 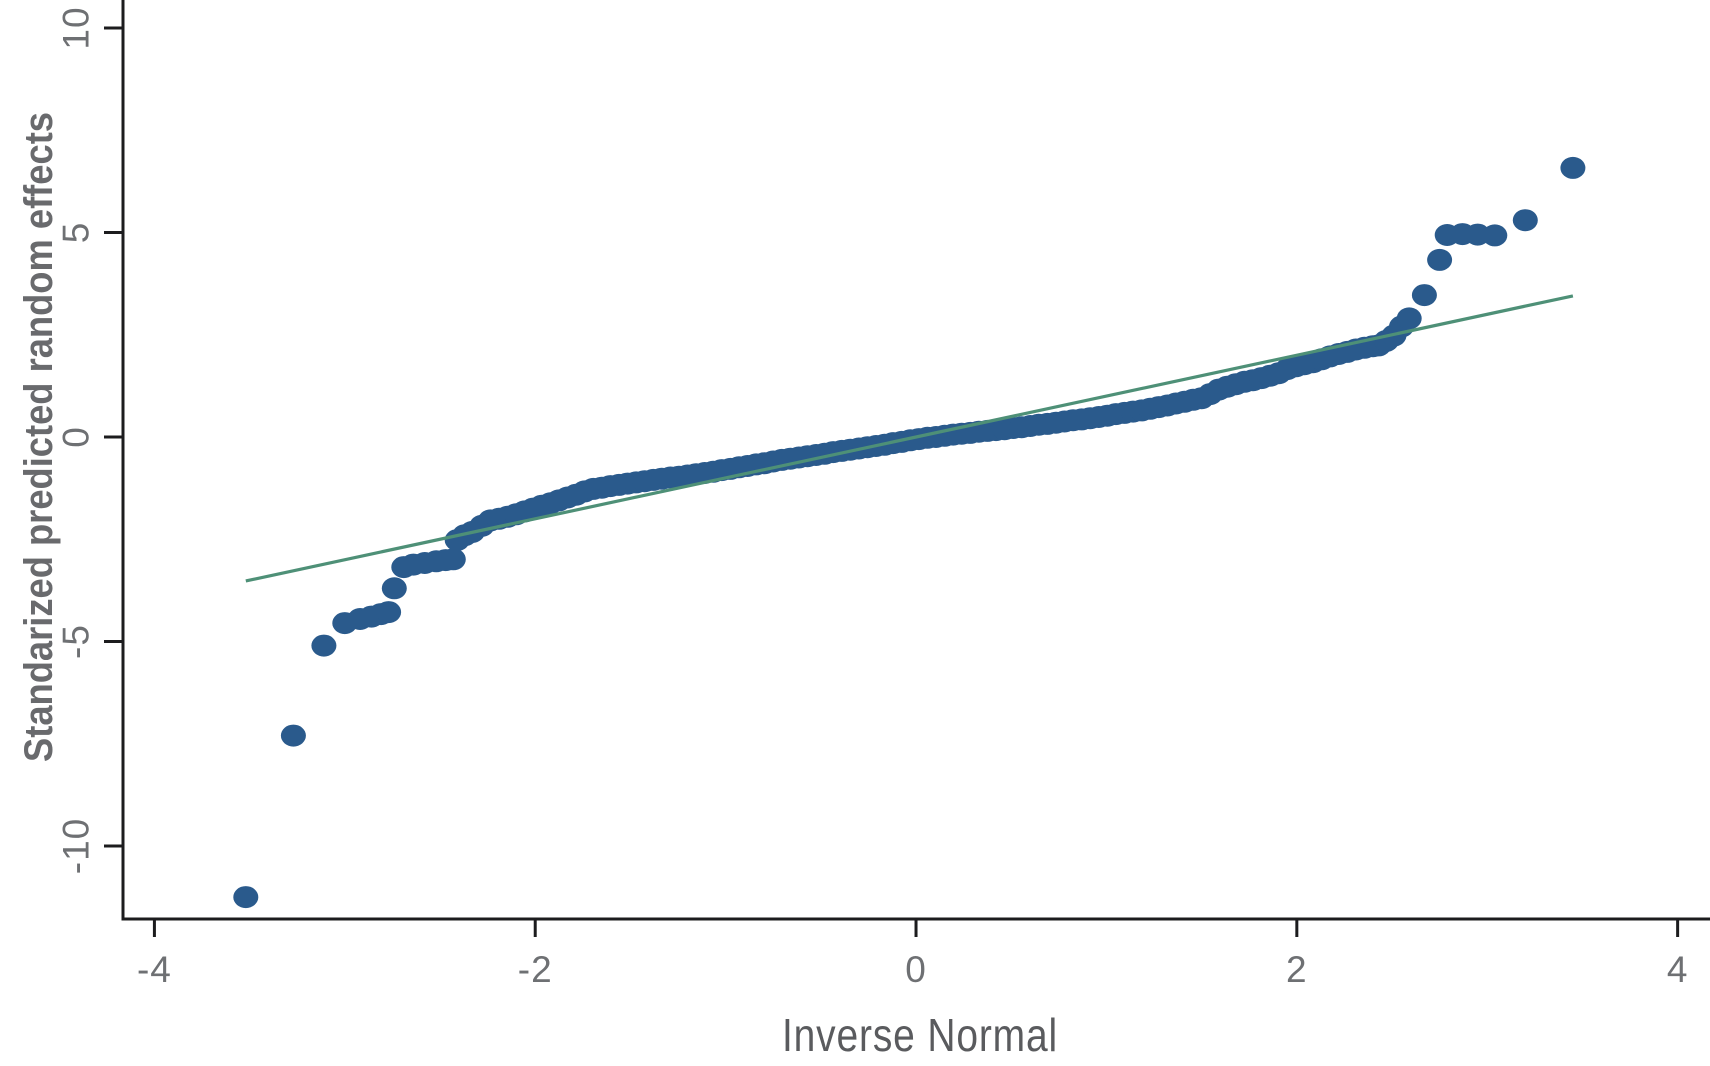 What do you see at coordinates (76, 27) in the screenshot?
I see `y-tick-label: 10` at bounding box center [76, 27].